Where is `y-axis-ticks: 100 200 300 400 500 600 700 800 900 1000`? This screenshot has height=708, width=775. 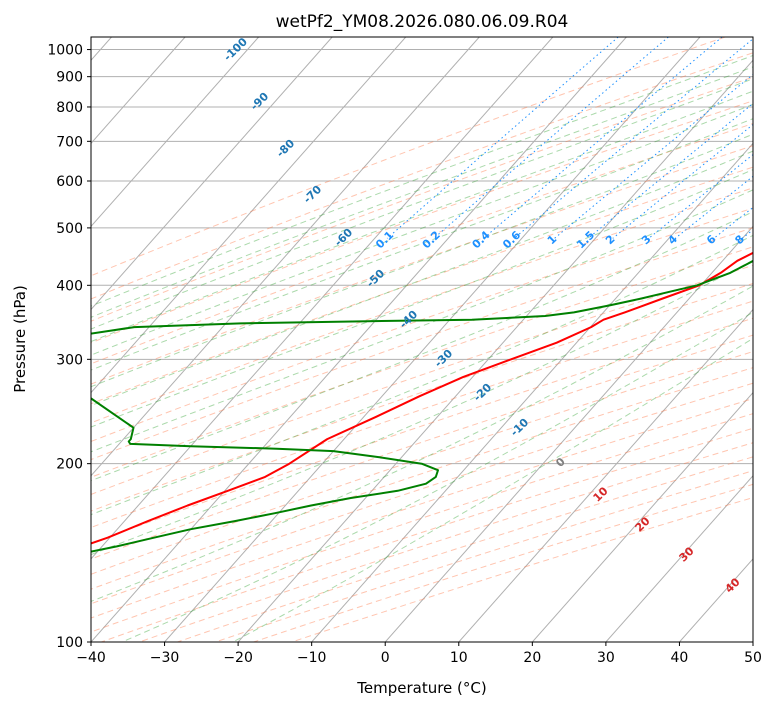 y-axis-ticks: 100 200 300 400 500 600 700 800 900 1000 is located at coordinates (69, 347).